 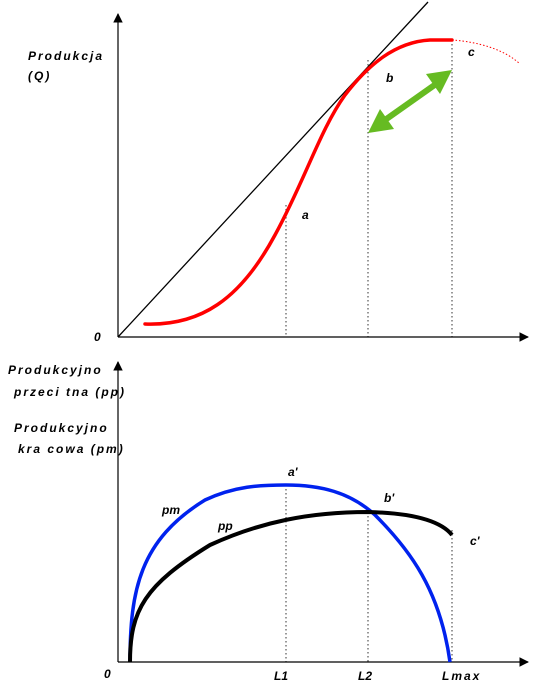 What do you see at coordinates (281, 676) in the screenshot?
I see `x-tick-L1: L1` at bounding box center [281, 676].